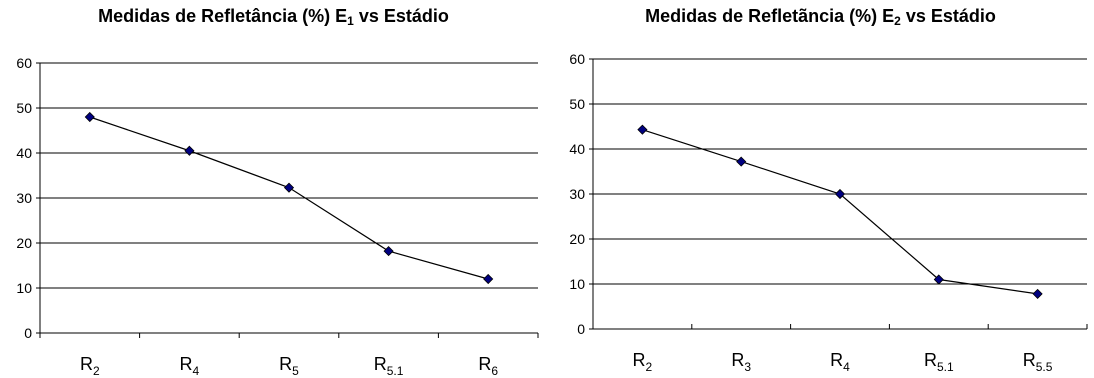  Describe the element at coordinates (741, 362) in the screenshot. I see `x-tick-label: R3` at that location.